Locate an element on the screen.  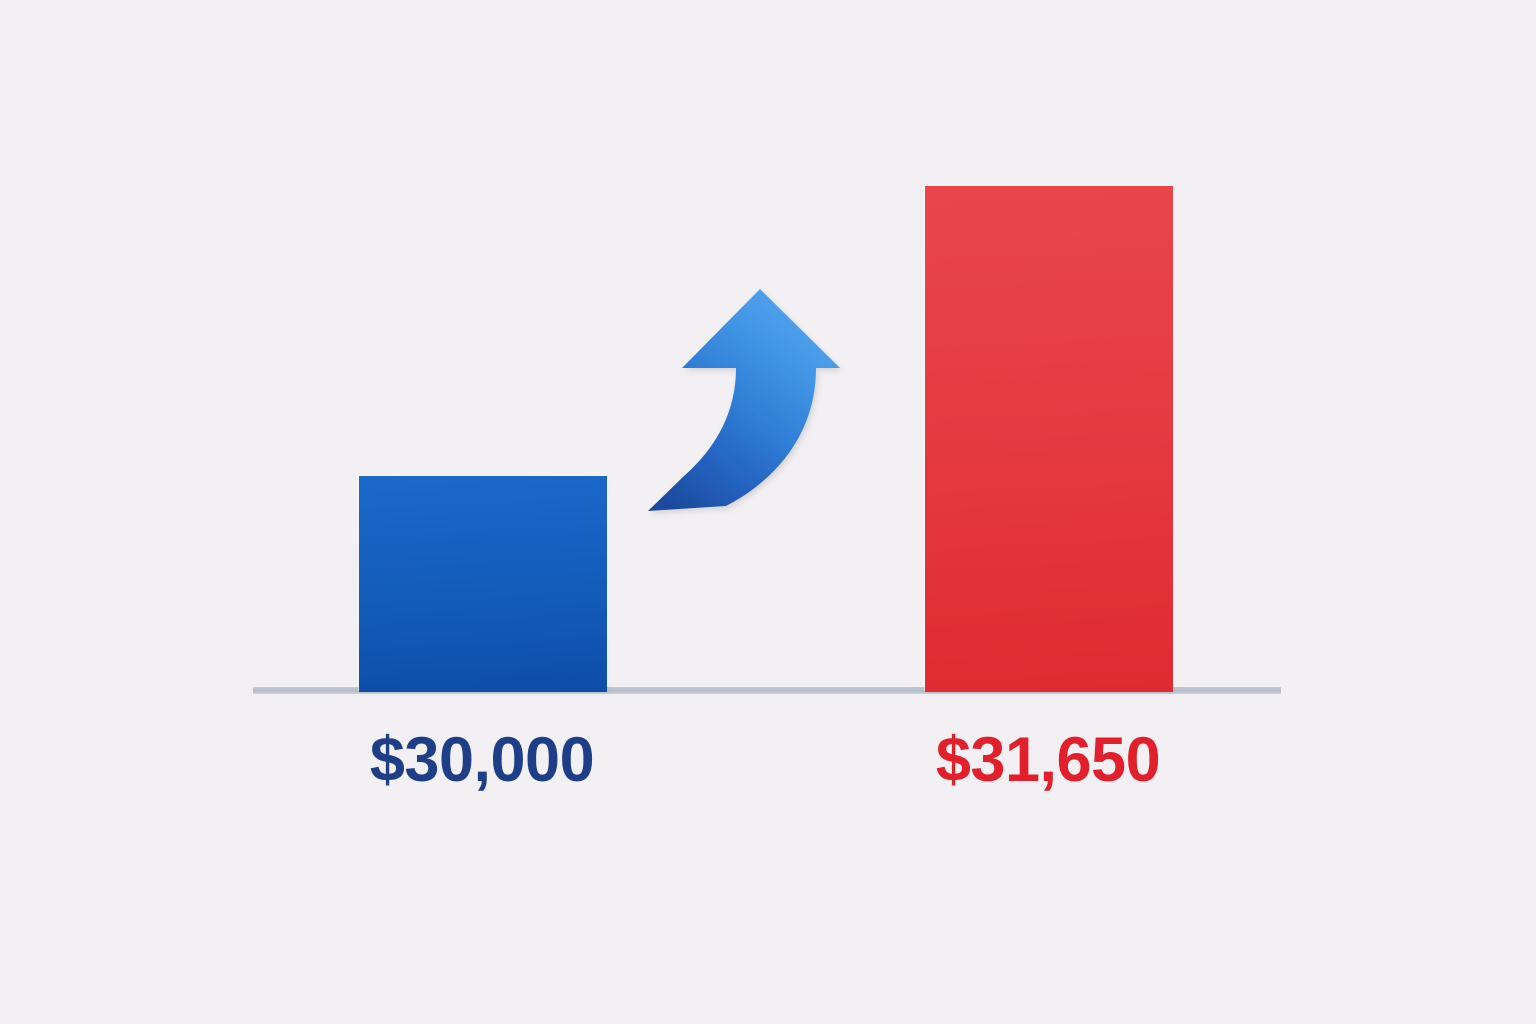
growth-arrow-icon is located at coordinates (744, 400).